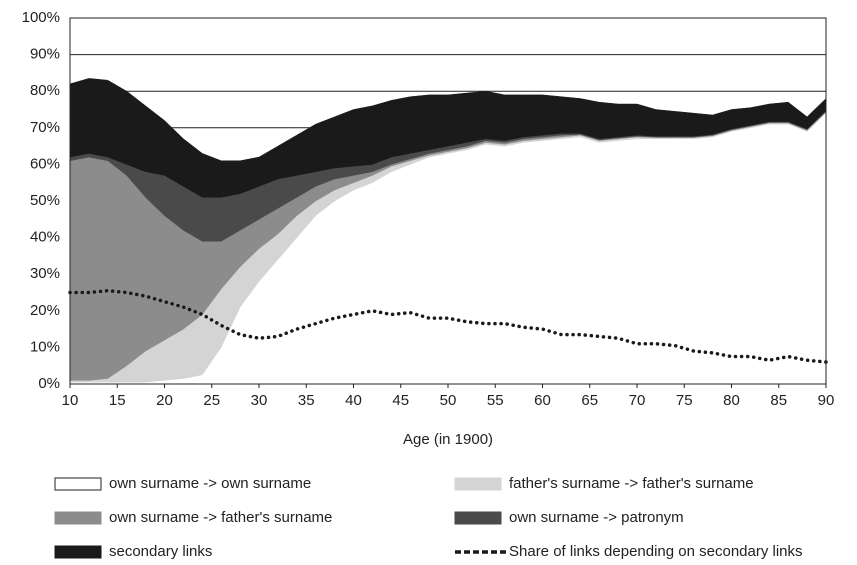 This screenshot has width=857, height=565. Describe the element at coordinates (448, 326) in the screenshot. I see `line` at that location.